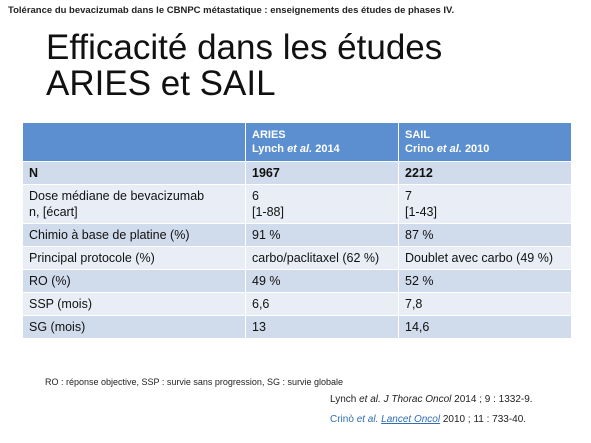  Describe the element at coordinates (485, 235) in the screenshot. I see `table-cell: 87 %` at that location.